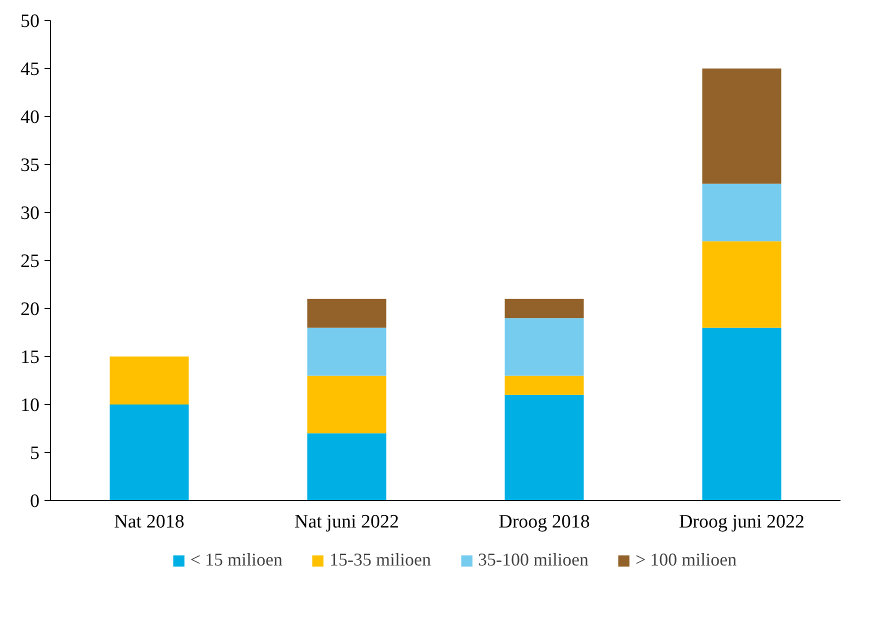 The width and height of the screenshot is (873, 625). What do you see at coordinates (30, 21) in the screenshot?
I see `y-tick-label: 50` at bounding box center [30, 21].